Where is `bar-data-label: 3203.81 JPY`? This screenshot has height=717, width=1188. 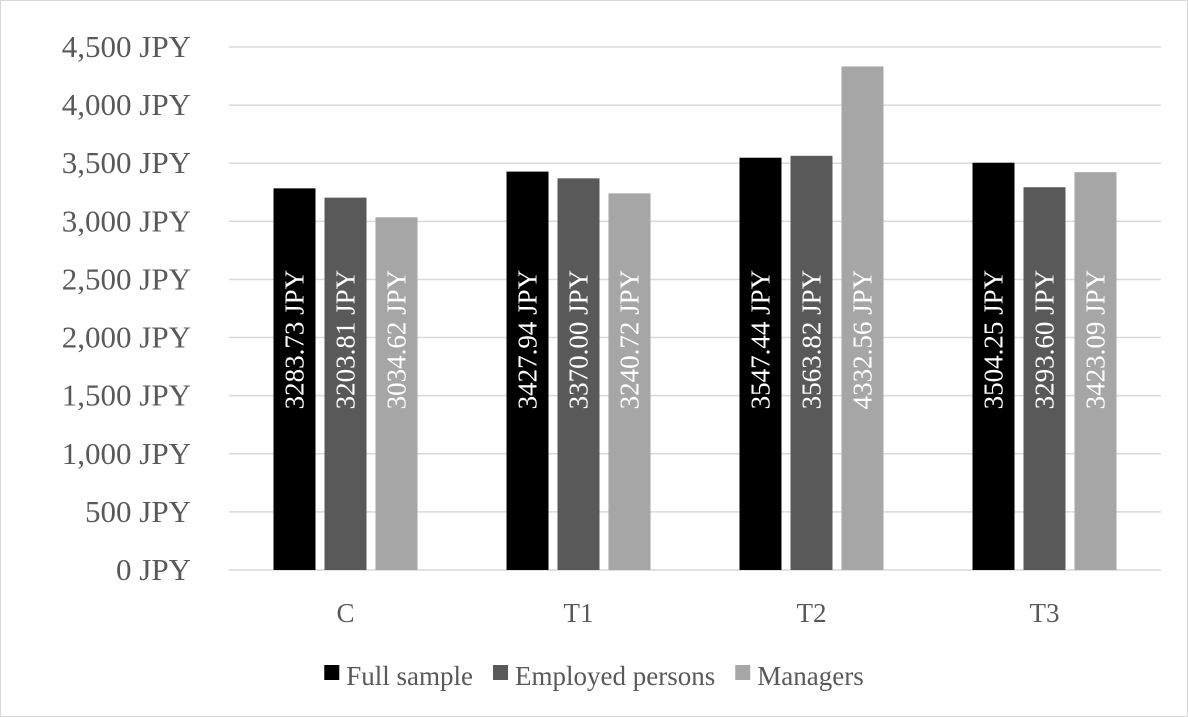
bar-data-label: 3203.81 JPY is located at coordinates (346, 340).